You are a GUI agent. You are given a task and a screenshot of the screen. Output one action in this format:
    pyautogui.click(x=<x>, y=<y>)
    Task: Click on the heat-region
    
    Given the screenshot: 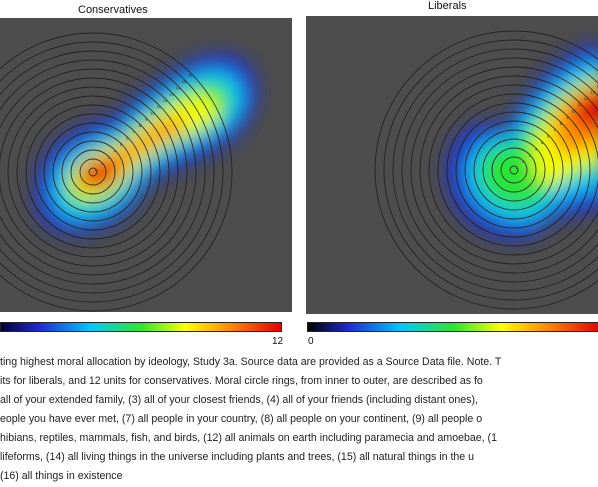 What is the action you would take?
    pyautogui.click(x=100, y=174)
    